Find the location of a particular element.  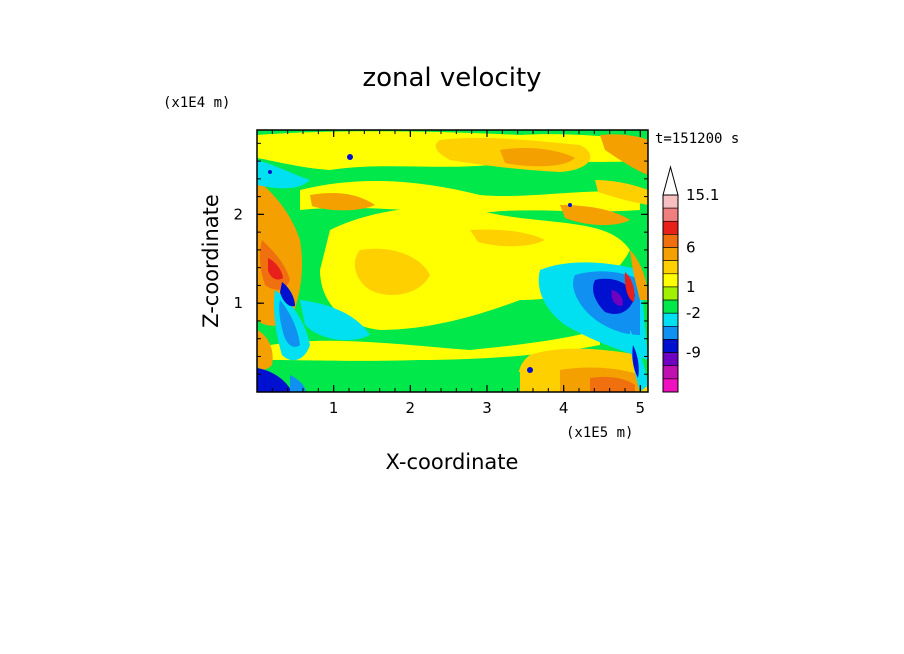

y-tick-label: 1 is located at coordinates (238, 303).